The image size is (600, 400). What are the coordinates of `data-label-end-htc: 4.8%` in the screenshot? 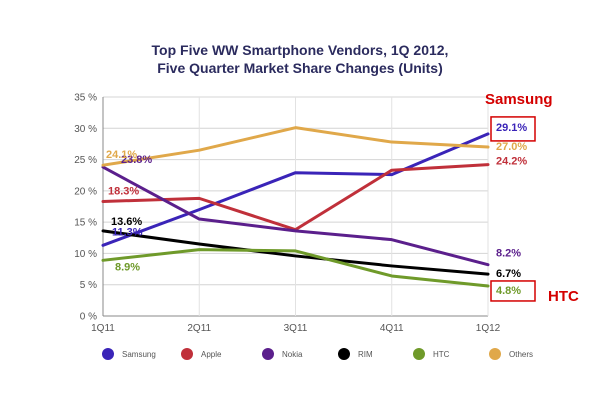 It's located at (508, 291).